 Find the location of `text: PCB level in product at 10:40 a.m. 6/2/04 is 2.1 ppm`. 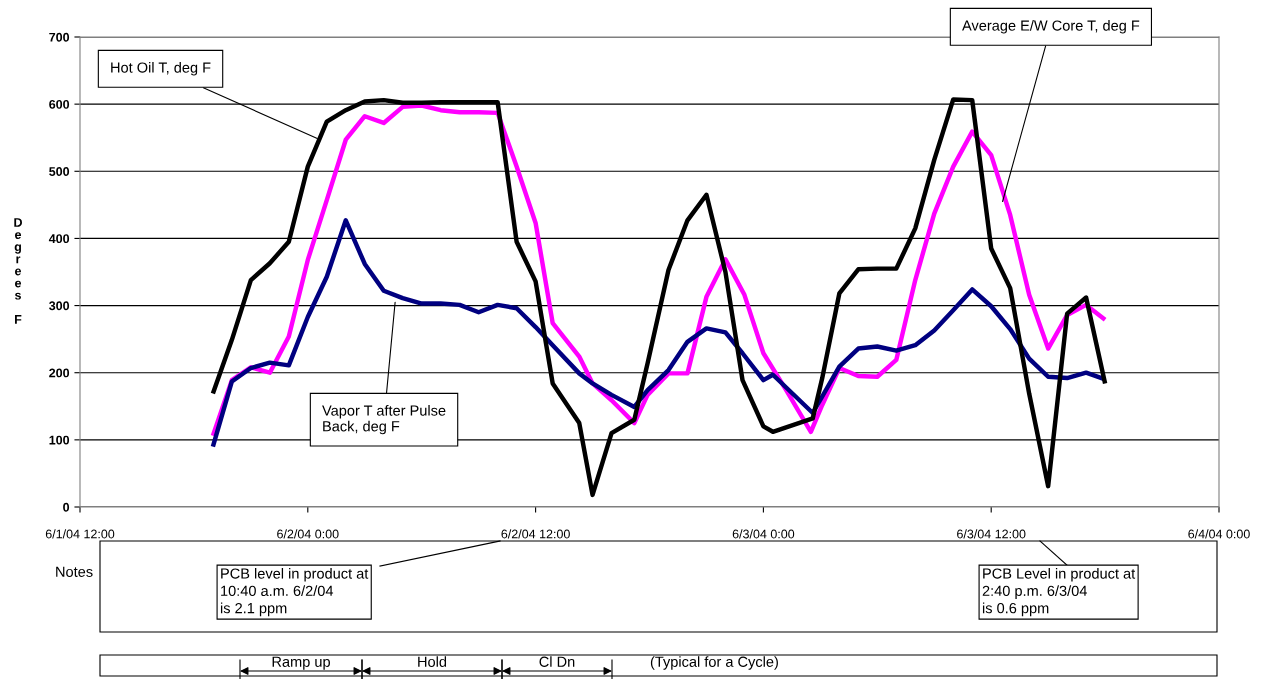

text: PCB level in product at 10:40 a.m. 6/2/04 is 2.1 ppm is located at coordinates (294, 592).